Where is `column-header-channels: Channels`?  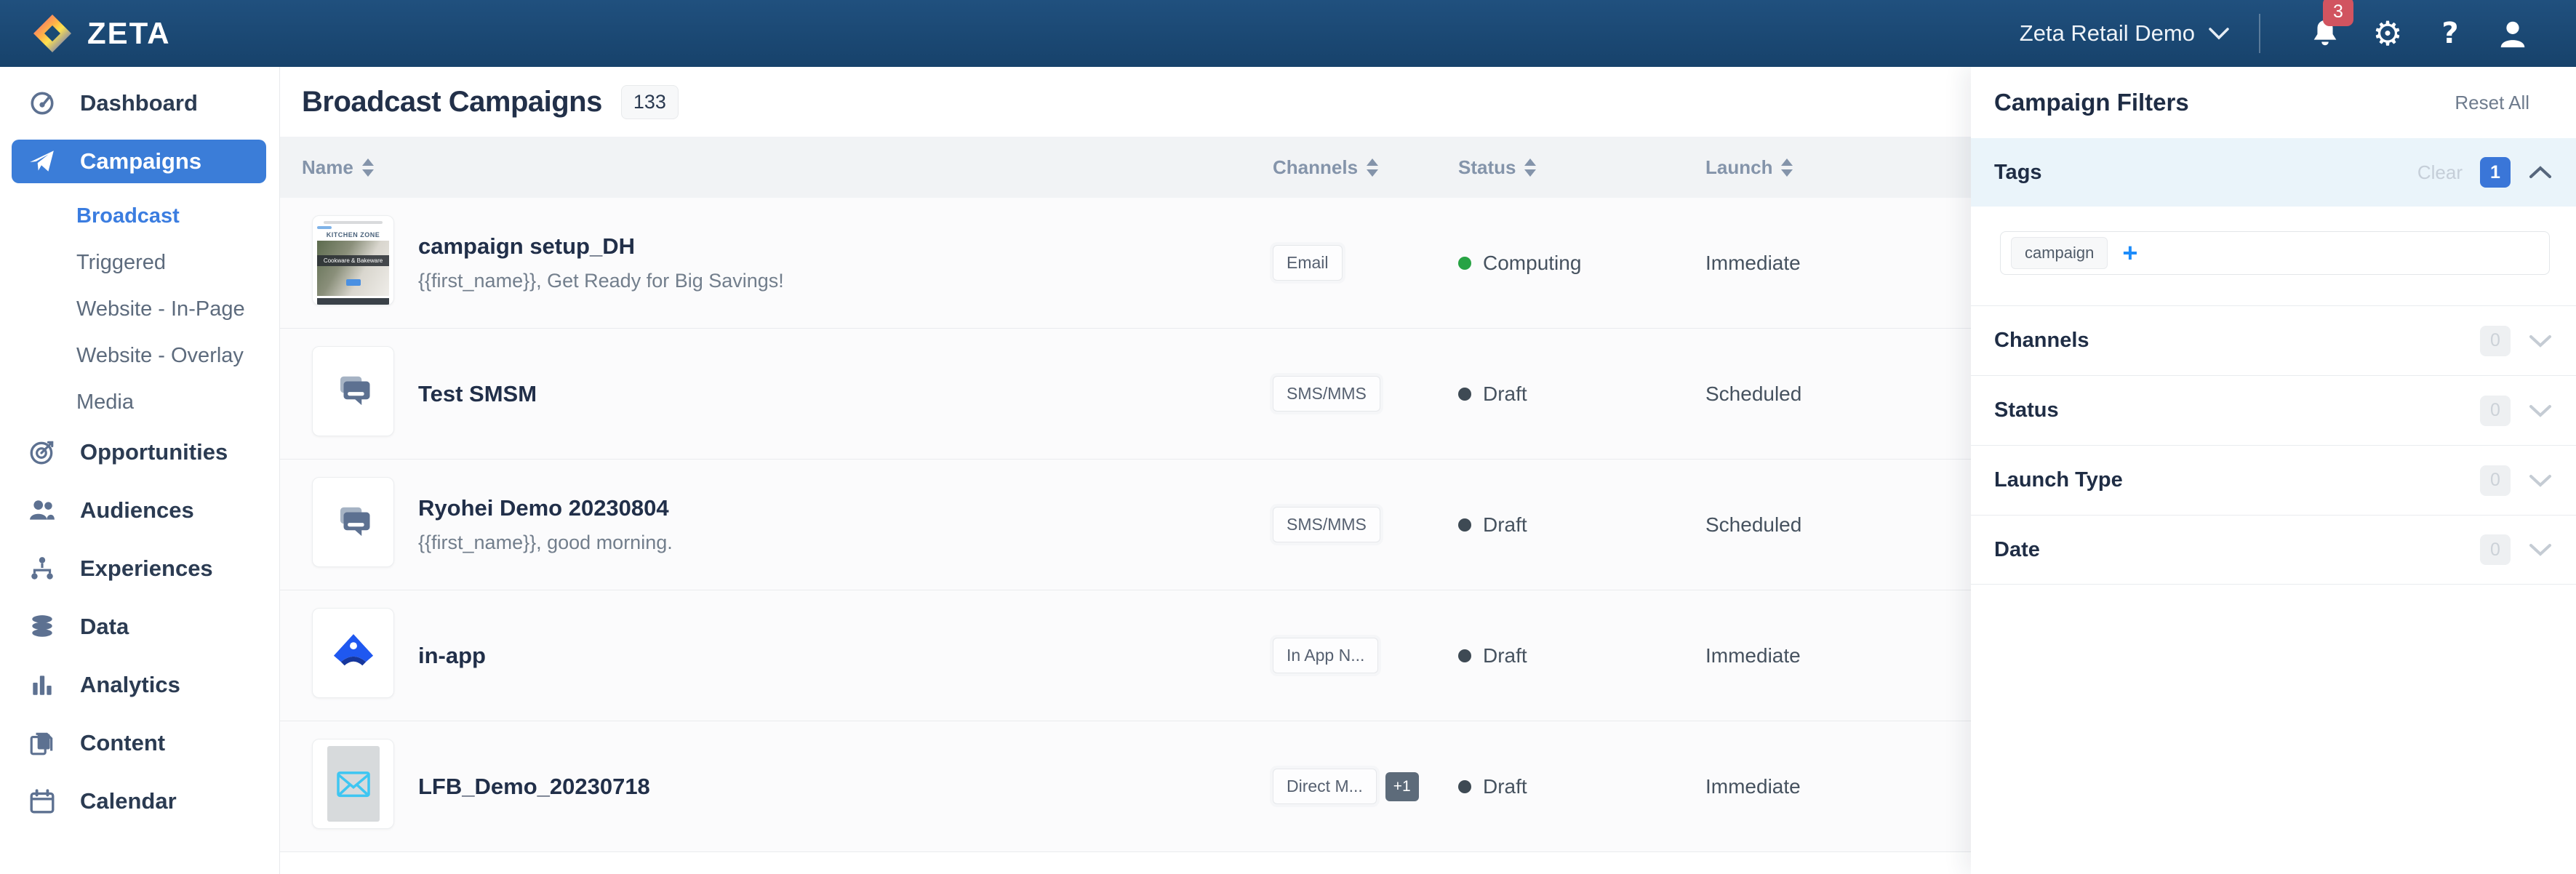
column-header-channels: Channels is located at coordinates (1326, 167).